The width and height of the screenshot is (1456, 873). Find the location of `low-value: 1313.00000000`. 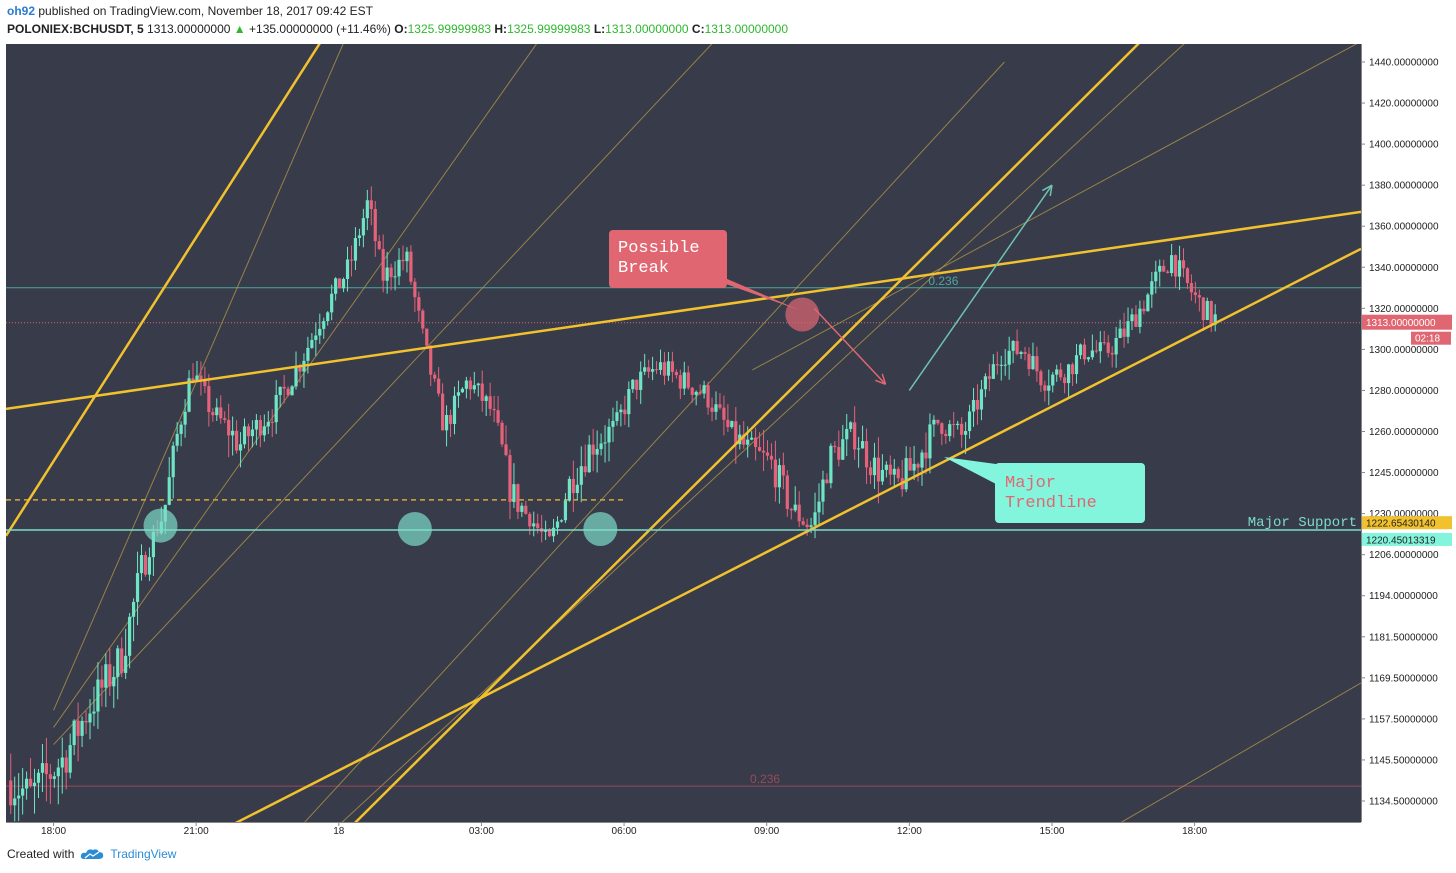

low-value: 1313.00000000 is located at coordinates (647, 29).